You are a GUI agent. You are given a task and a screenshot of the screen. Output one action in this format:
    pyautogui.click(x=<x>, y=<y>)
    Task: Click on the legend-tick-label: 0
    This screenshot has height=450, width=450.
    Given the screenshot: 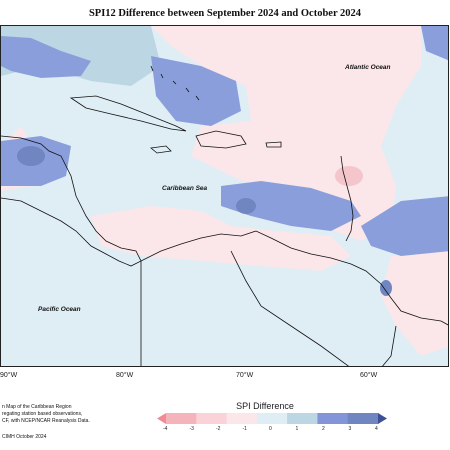 What is the action you would take?
    pyautogui.click(x=270, y=429)
    